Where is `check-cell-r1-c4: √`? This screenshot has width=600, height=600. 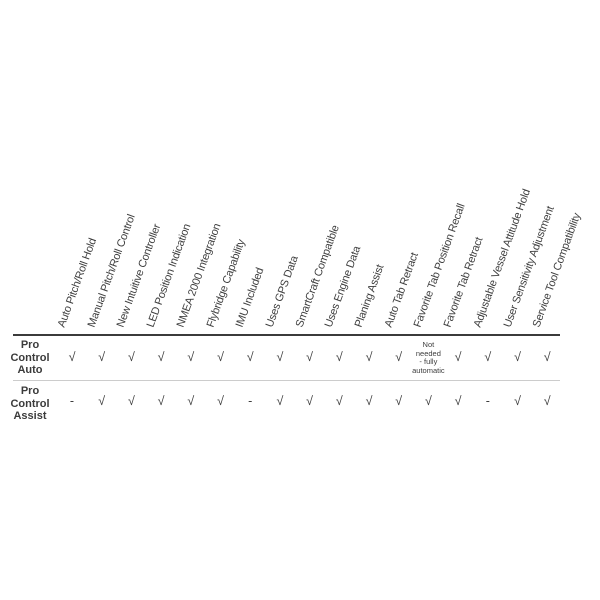
check-cell-r1-c4: √ is located at coordinates (161, 357).